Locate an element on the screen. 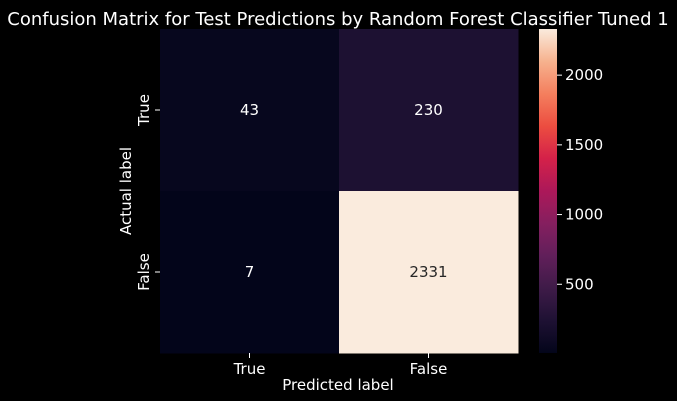  colorbar-ticks: 500 1000 1500 2000 is located at coordinates (580, 179).